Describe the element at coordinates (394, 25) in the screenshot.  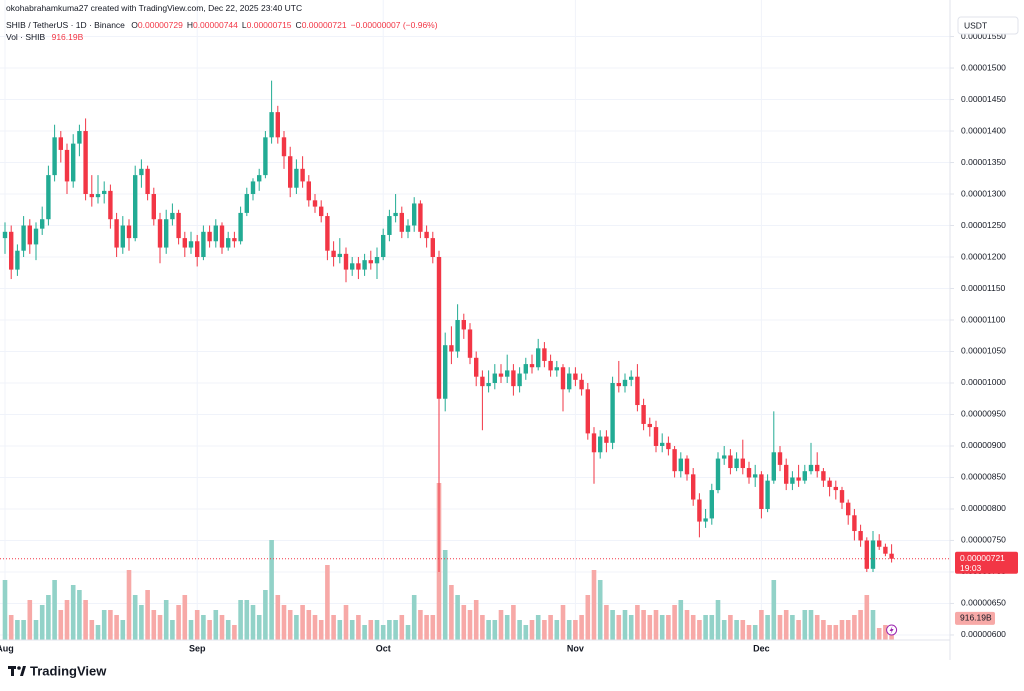
I see `price-change: −0.00000007 (−0.96%)` at that location.